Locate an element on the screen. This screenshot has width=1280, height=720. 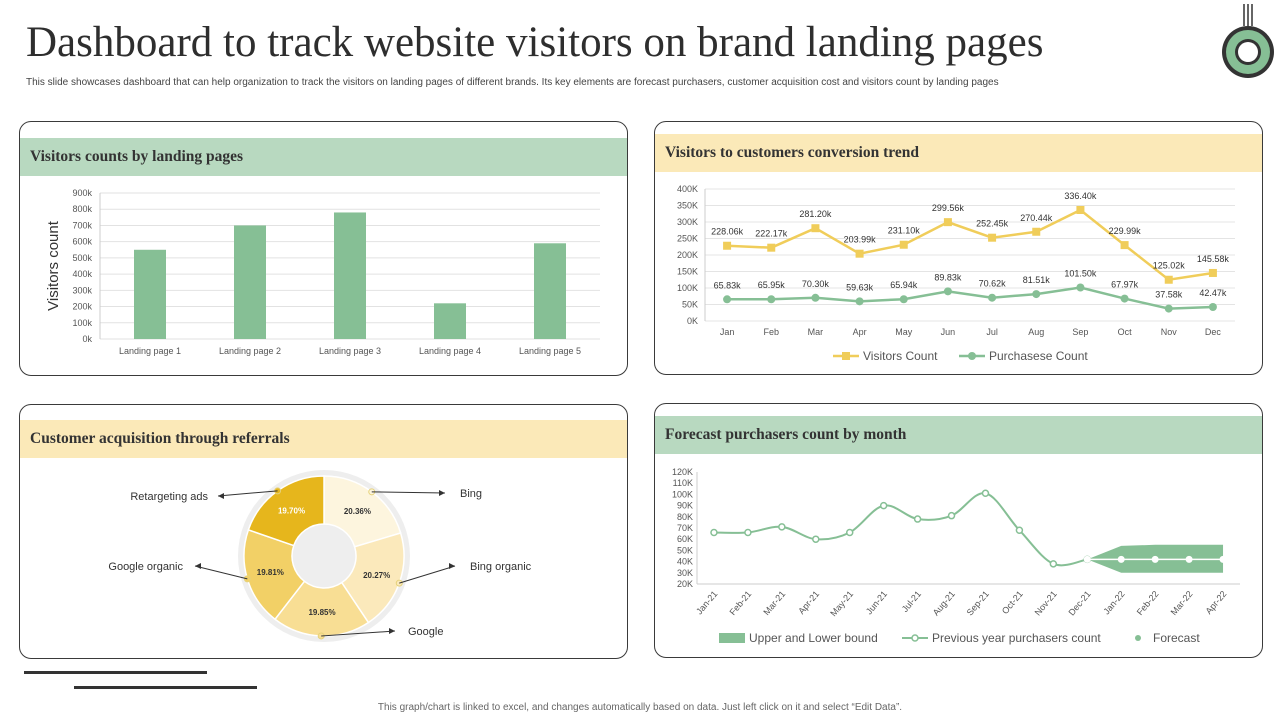
bar-x-tick: Landing page 2 is located at coordinates (250, 351).